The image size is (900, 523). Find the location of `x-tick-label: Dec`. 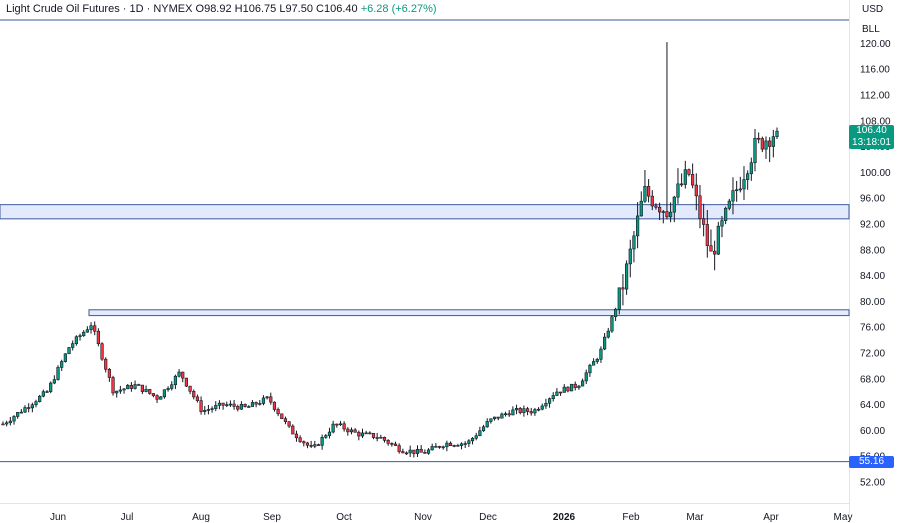

x-tick-label: Dec is located at coordinates (488, 517).